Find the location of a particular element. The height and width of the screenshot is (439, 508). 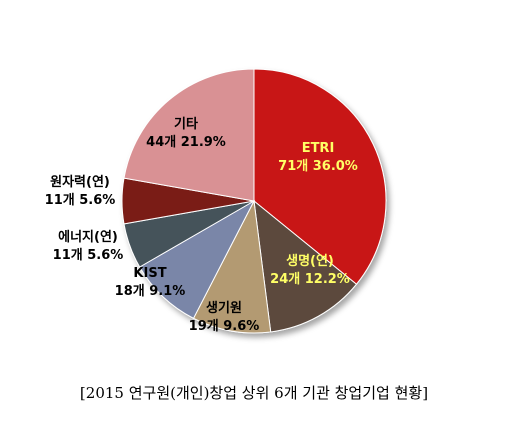

slice-name-label: 생기원 is located at coordinates (224, 308).